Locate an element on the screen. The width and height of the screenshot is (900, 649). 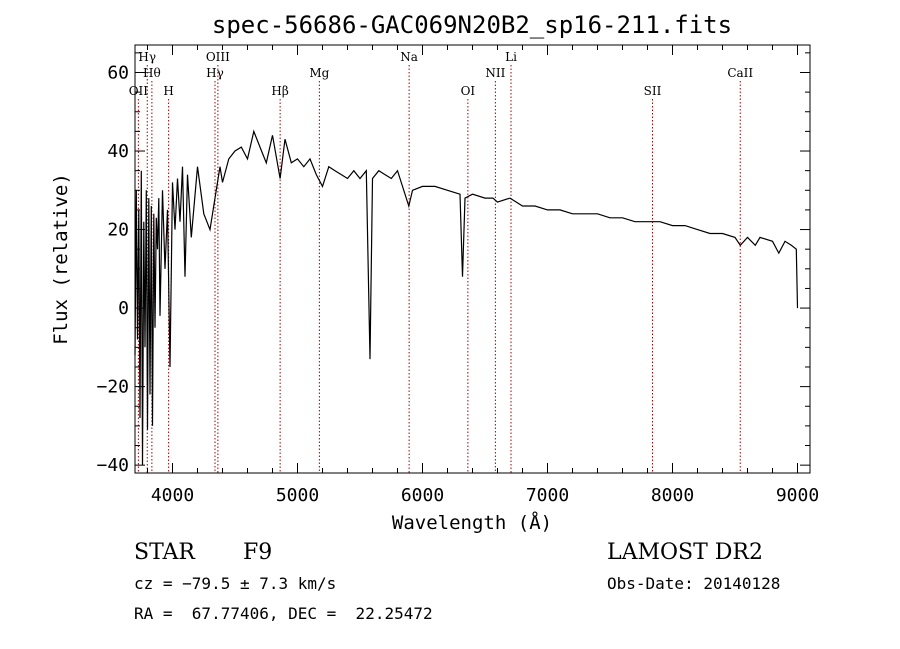
x-tick-label: 7000 is located at coordinates (547, 495).